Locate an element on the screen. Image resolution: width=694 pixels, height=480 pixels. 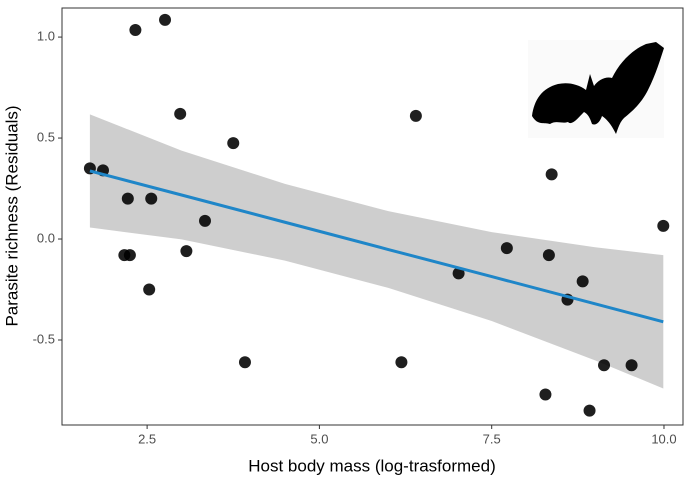
x-axis-title: Host body mass (log-trasformed) is located at coordinates (372, 465).